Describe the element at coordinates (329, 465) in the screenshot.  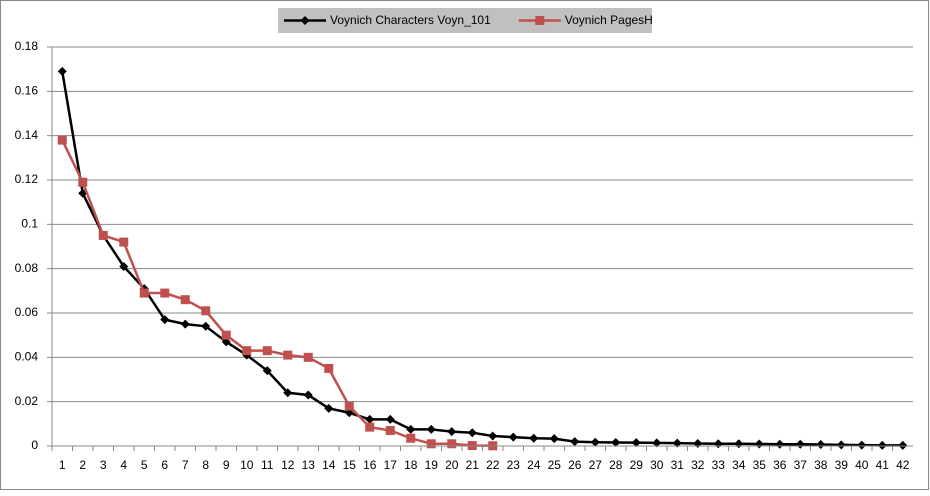
I see `x-tick-label: 14` at that location.